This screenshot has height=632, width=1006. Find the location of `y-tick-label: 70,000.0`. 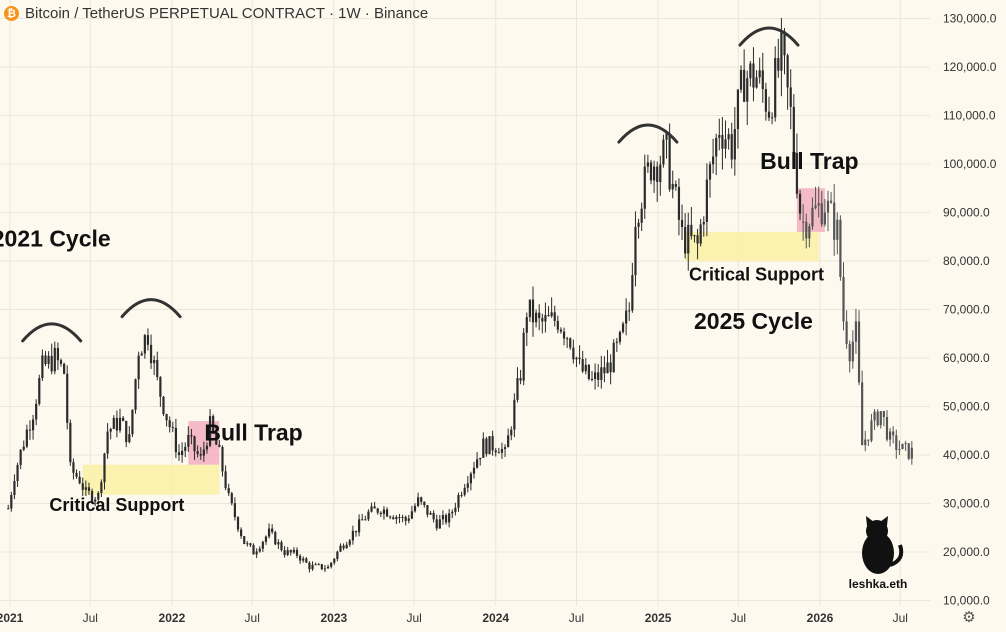

y-tick-label: 70,000.0 is located at coordinates (966, 310).